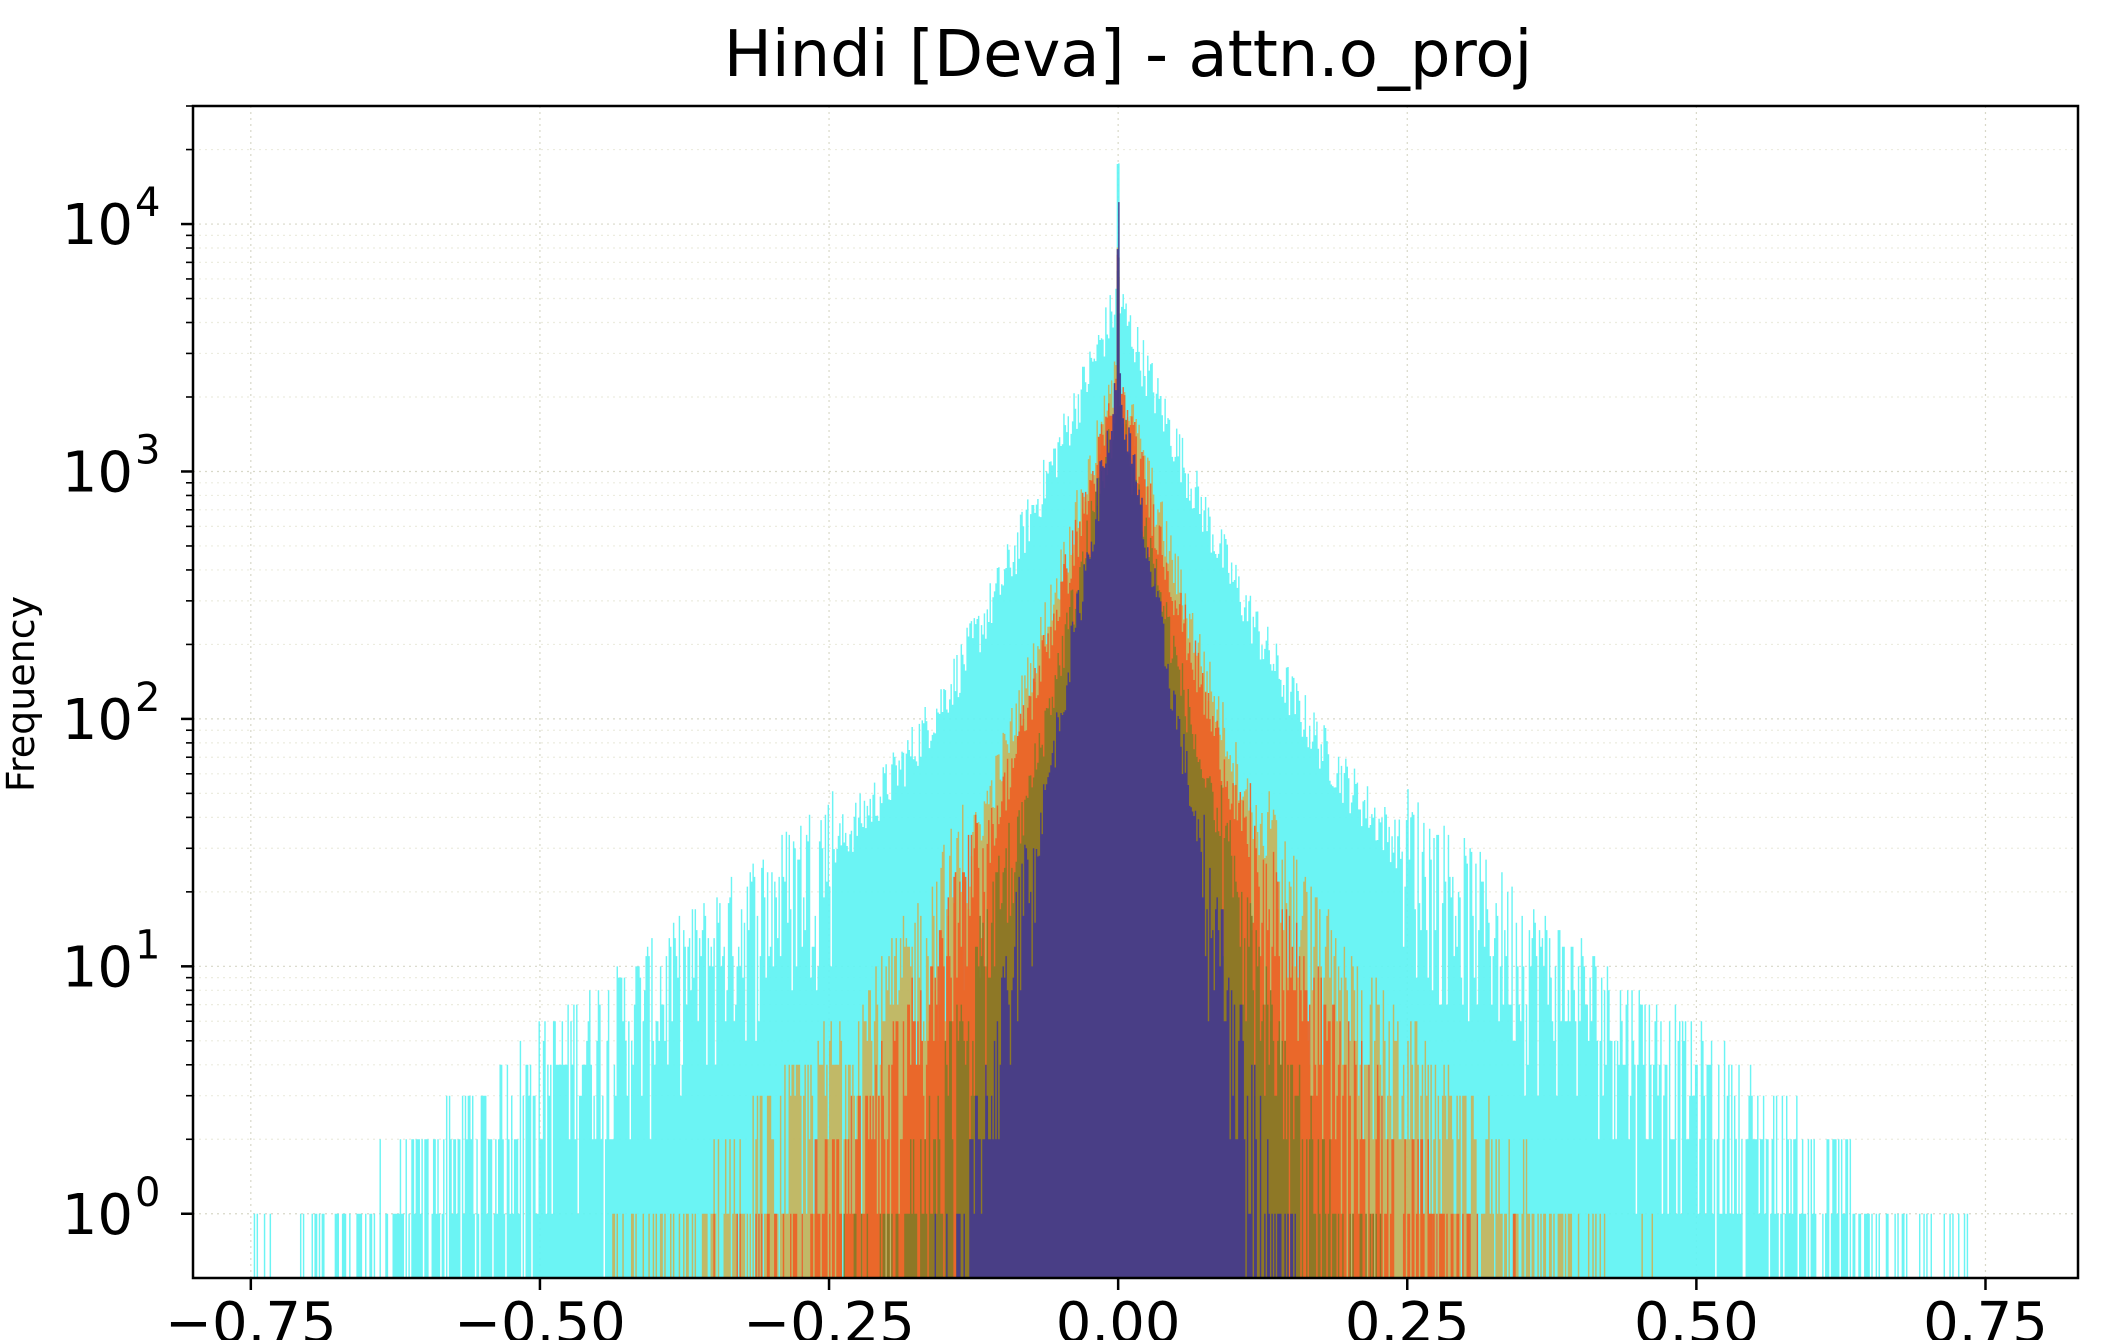  What do you see at coordinates (1118, 1315) in the screenshot?
I see `x-tick-label: 0.00` at bounding box center [1118, 1315].